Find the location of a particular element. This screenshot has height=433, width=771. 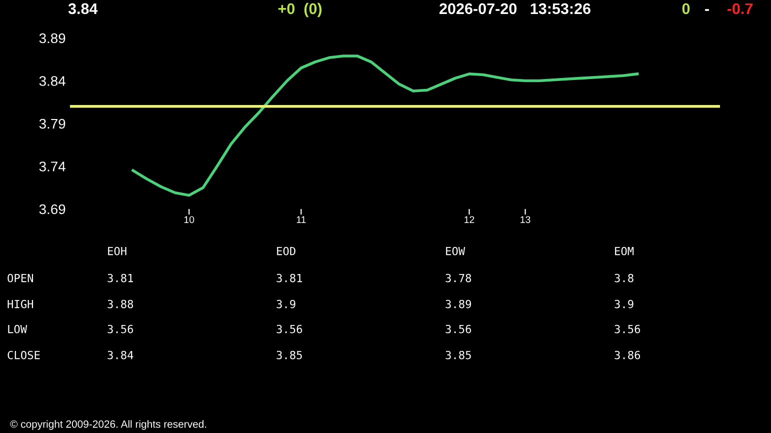

x-tick-label: 10 is located at coordinates (189, 220).